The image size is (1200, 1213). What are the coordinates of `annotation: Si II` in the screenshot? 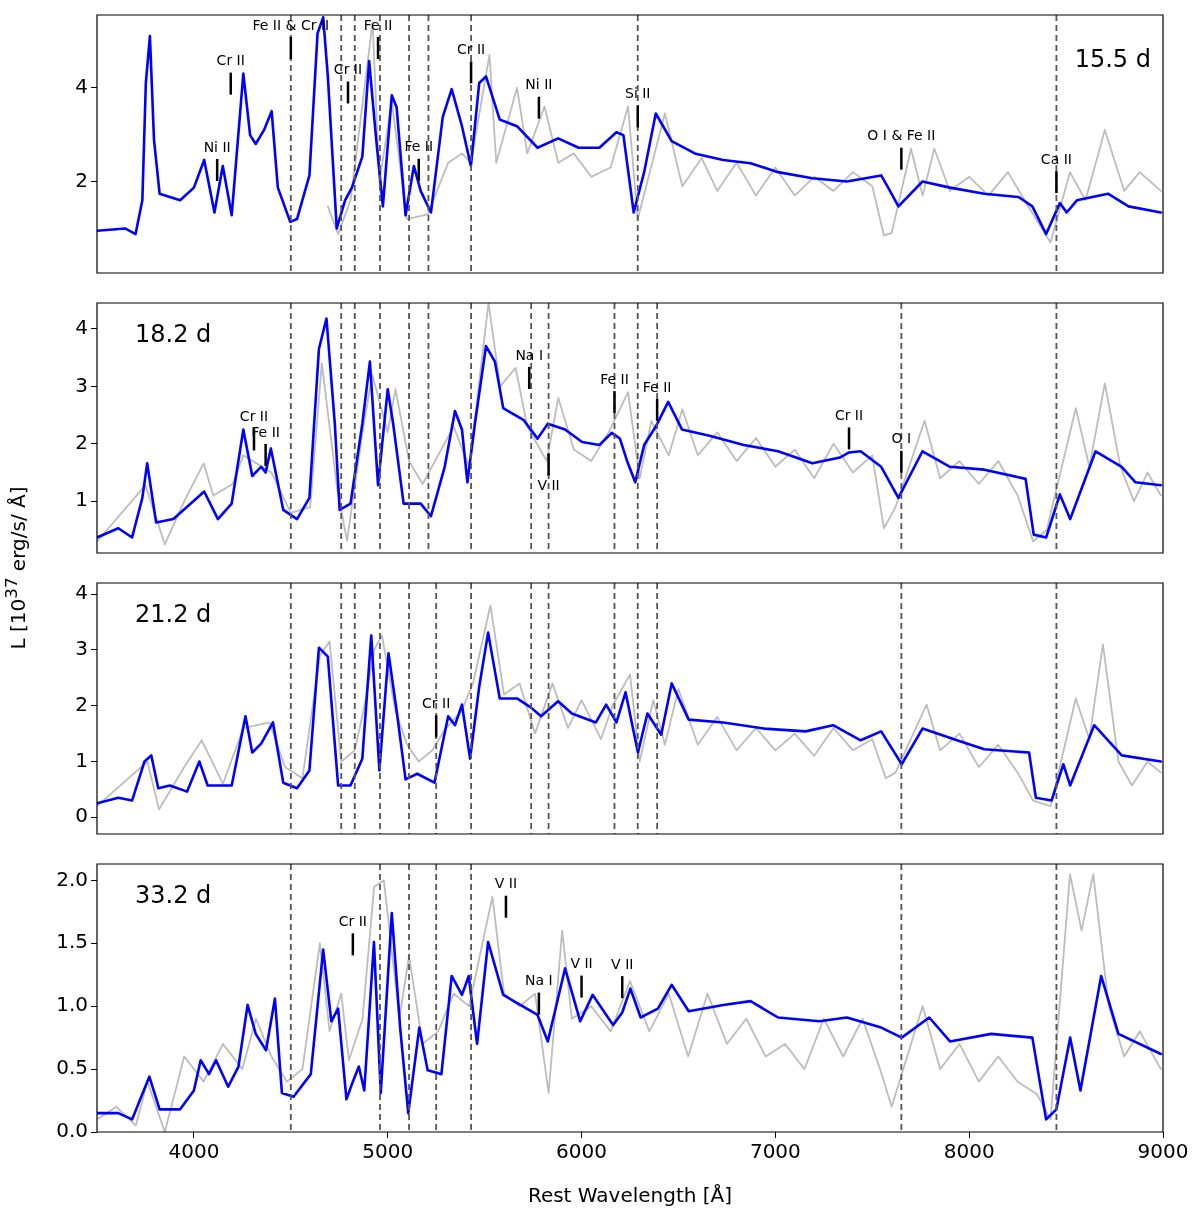 It's located at (638, 93).